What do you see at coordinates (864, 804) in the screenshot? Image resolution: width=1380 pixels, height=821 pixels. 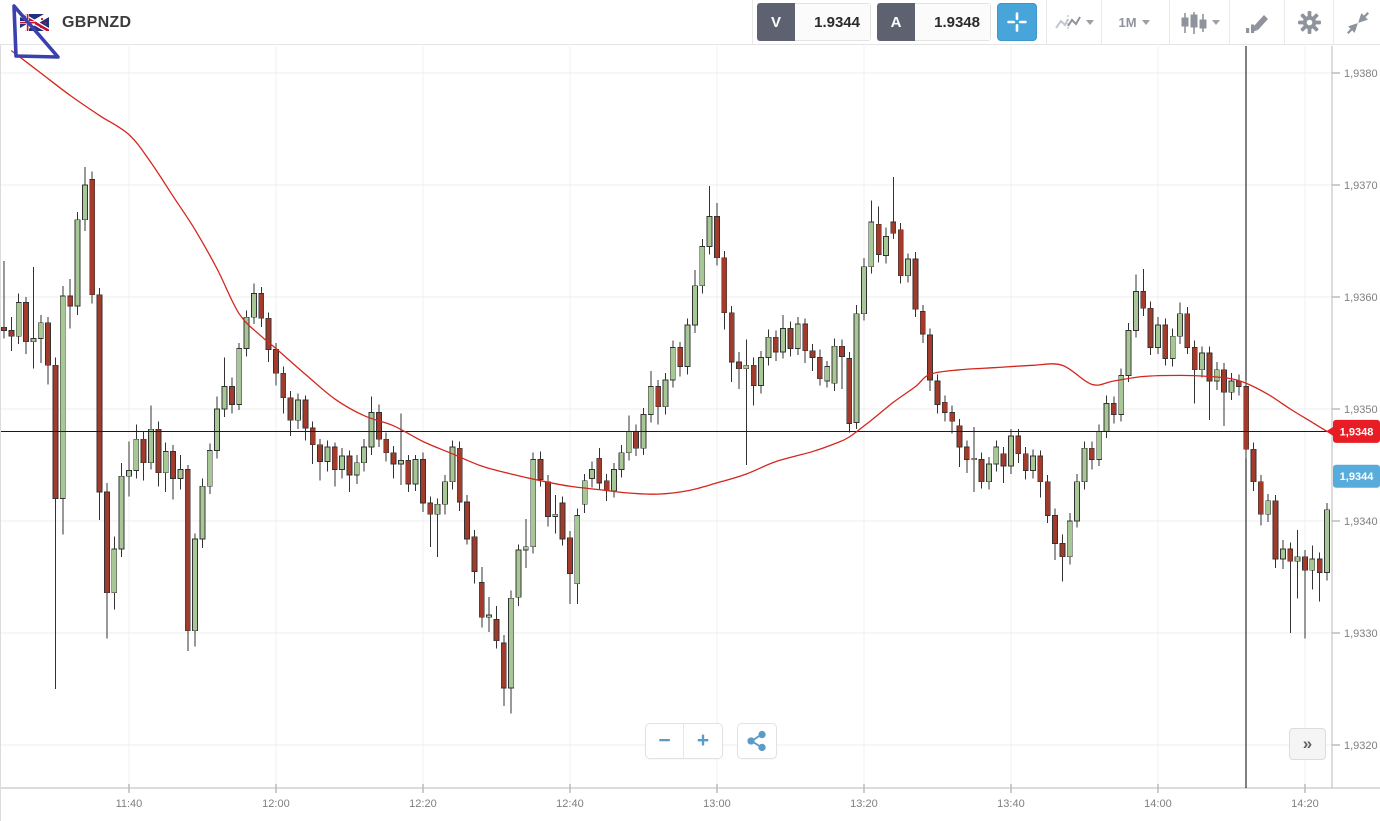 I see `svg-text: 13:20` at bounding box center [864, 804].